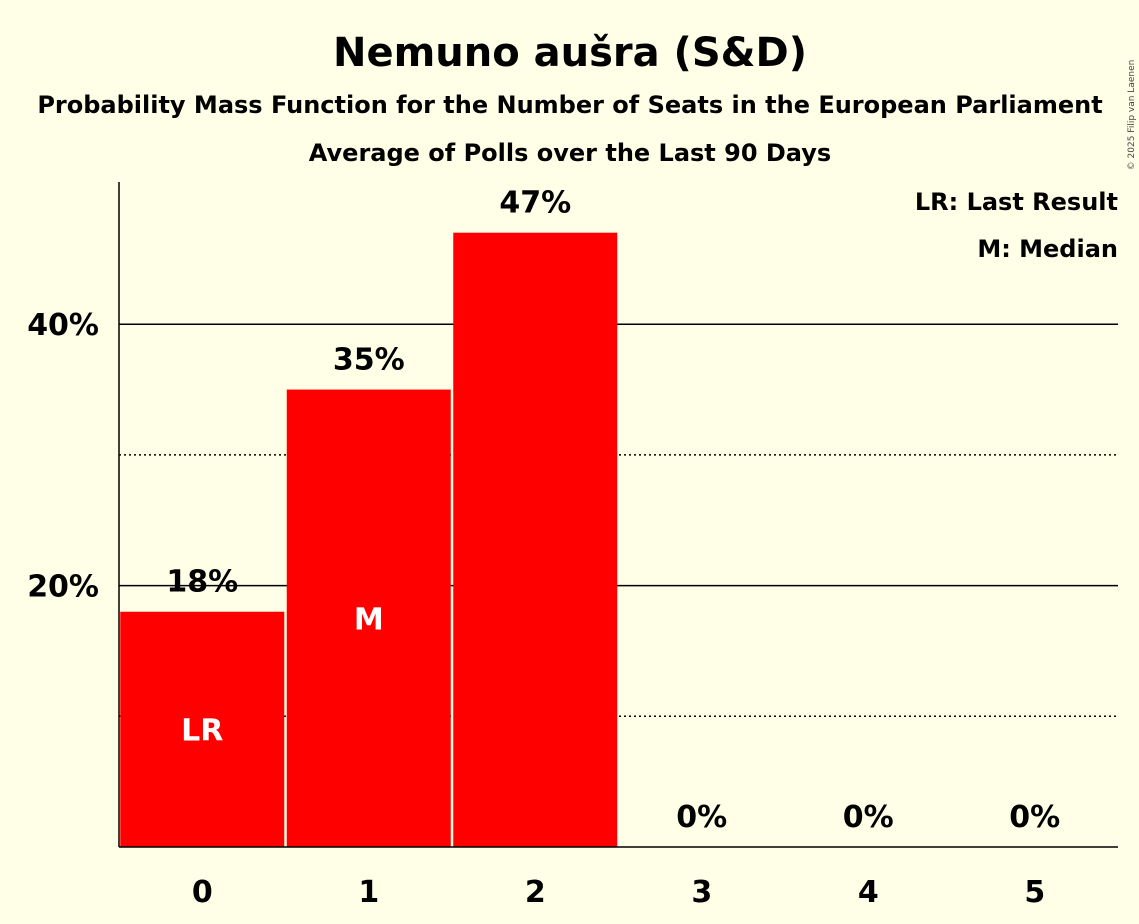 Image resolution: width=1139 pixels, height=924 pixels. What do you see at coordinates (1034, 892) in the screenshot?
I see `x-tick-label-5: 5` at bounding box center [1034, 892].